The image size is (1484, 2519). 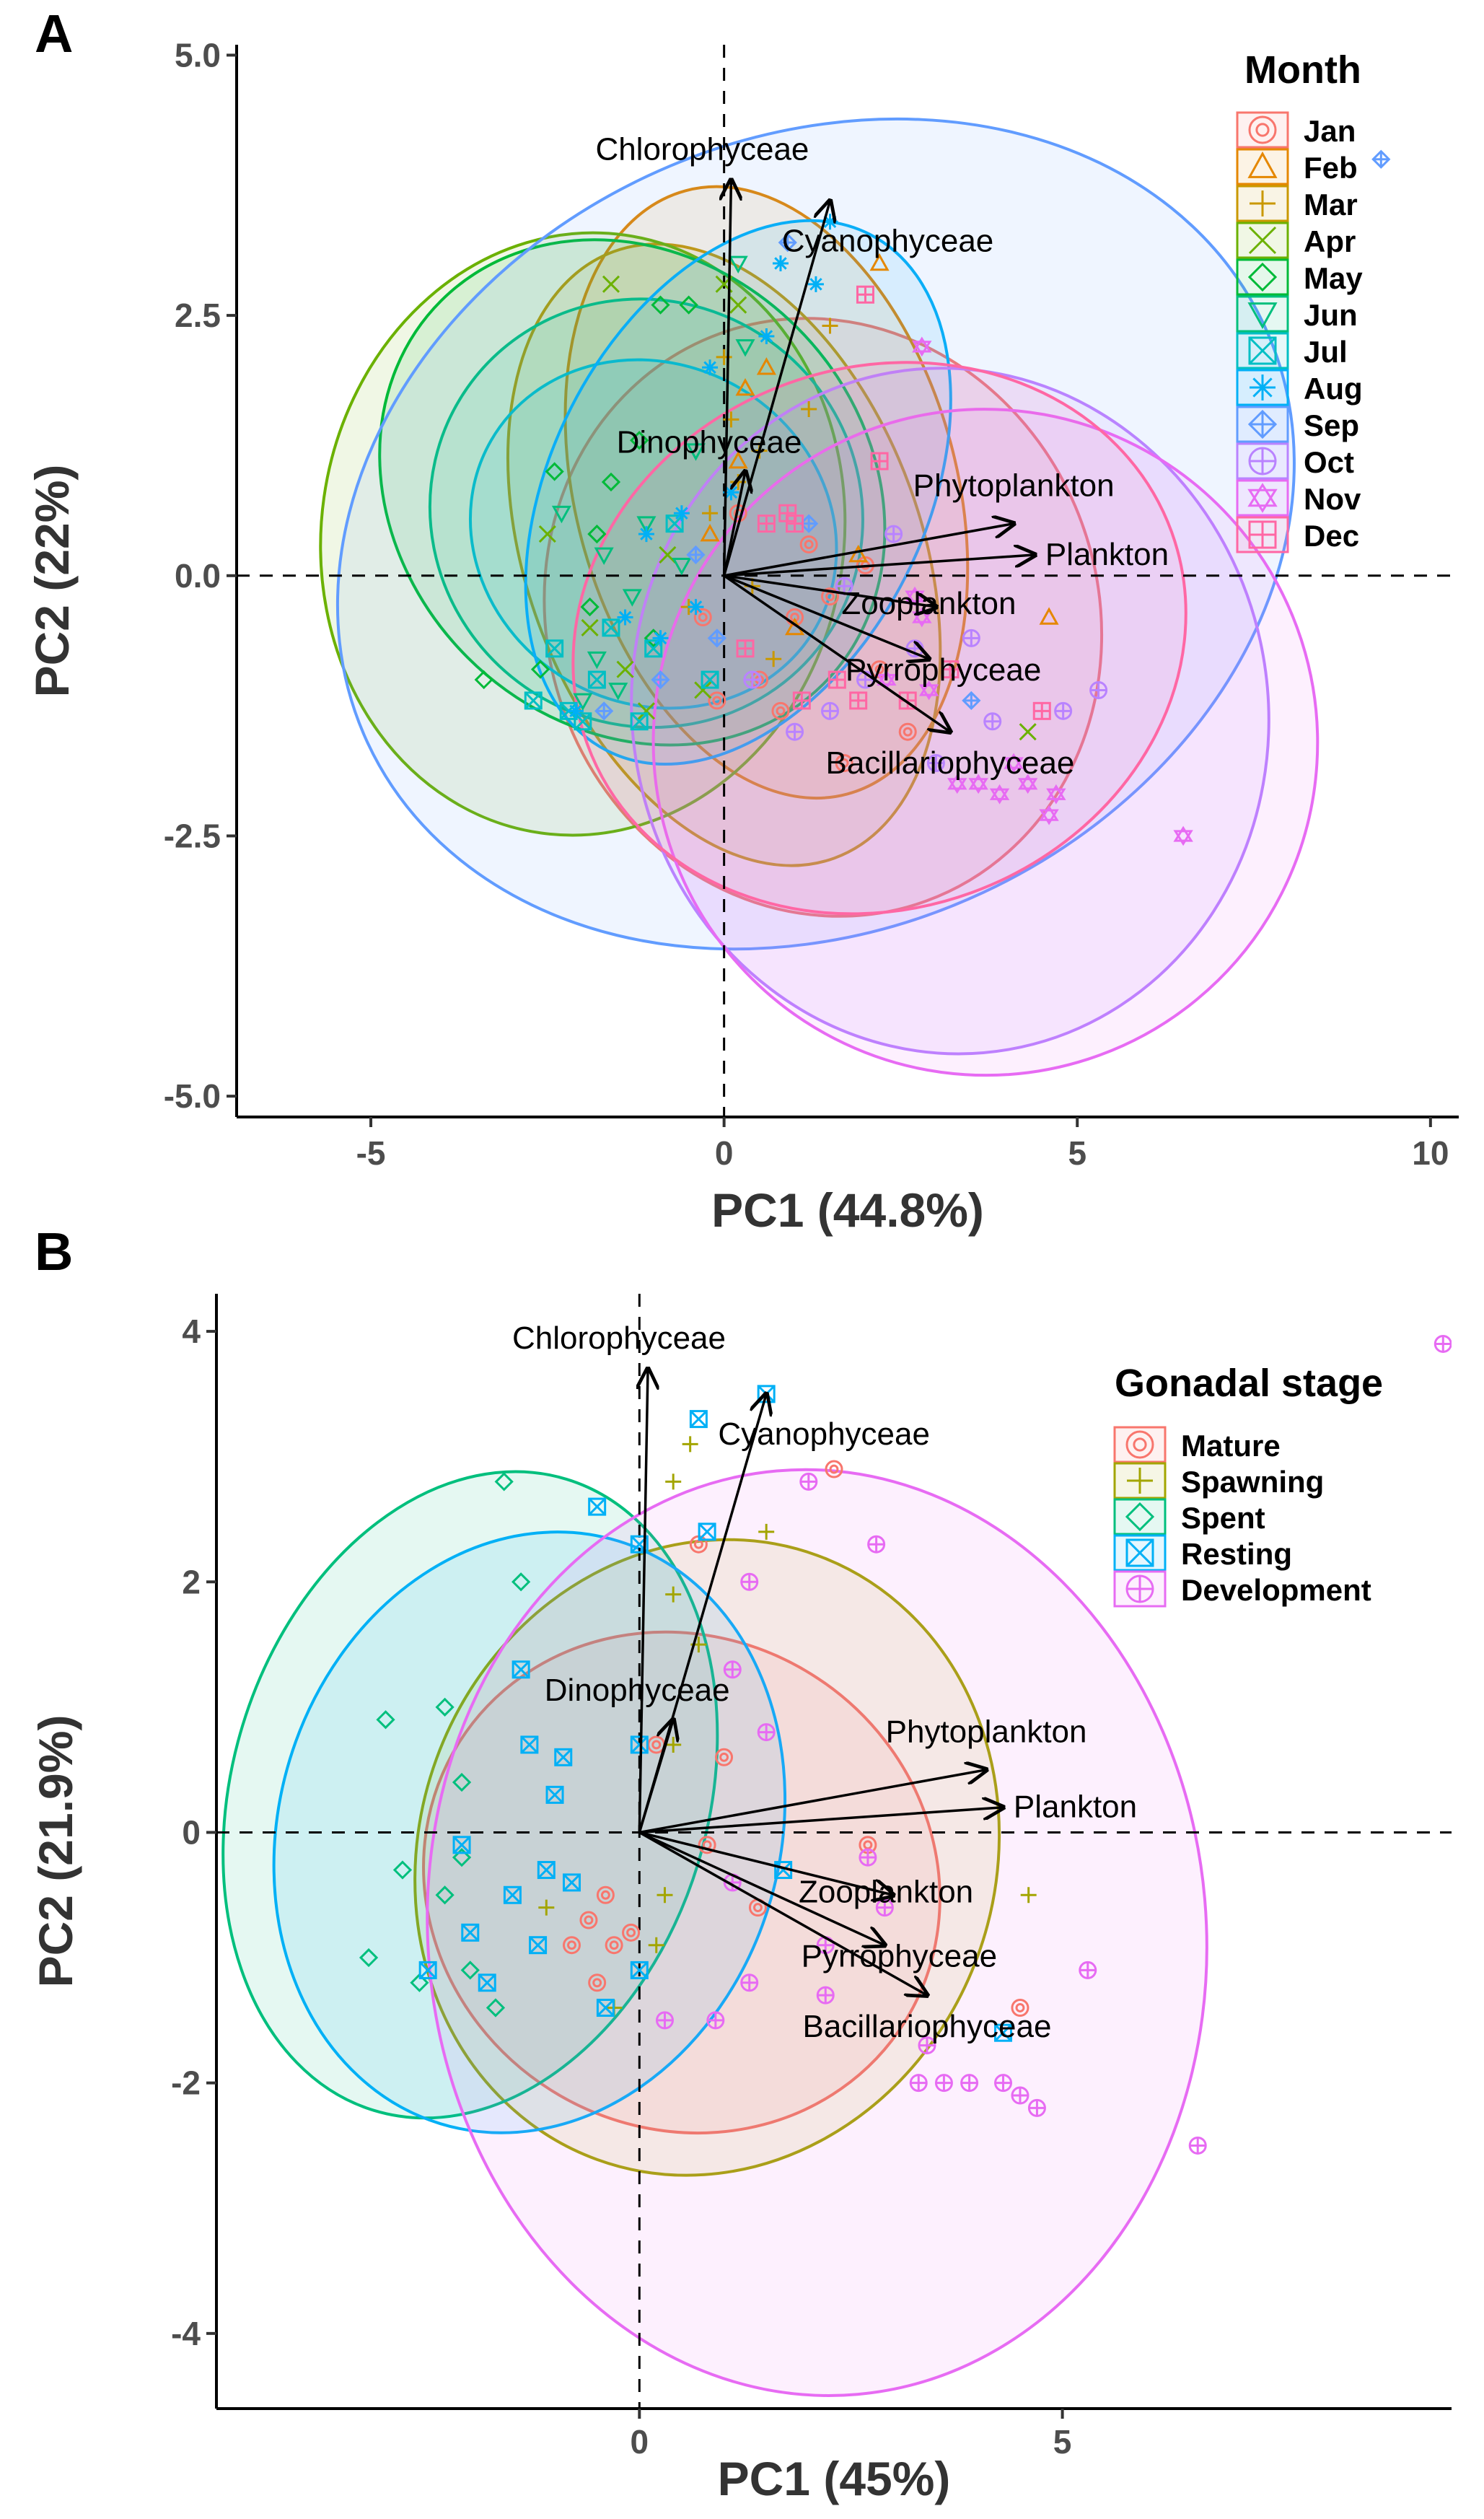 I want to click on legend-symbol-jul, so click(x=1262, y=350).